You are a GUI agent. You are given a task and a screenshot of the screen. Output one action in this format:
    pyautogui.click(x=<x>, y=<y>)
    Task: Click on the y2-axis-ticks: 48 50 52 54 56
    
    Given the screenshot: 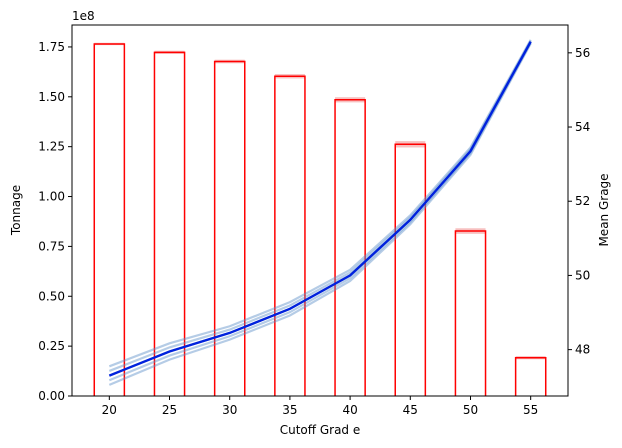 What is the action you would take?
    pyautogui.click(x=579, y=201)
    